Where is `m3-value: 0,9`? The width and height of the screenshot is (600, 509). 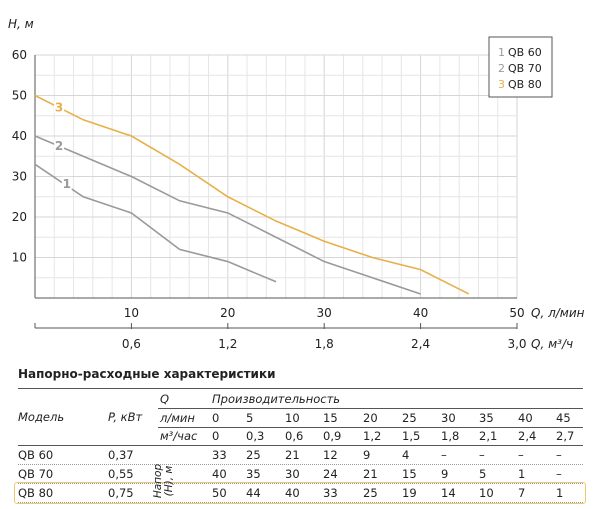 m3-value: 0,9 is located at coordinates (332, 436).